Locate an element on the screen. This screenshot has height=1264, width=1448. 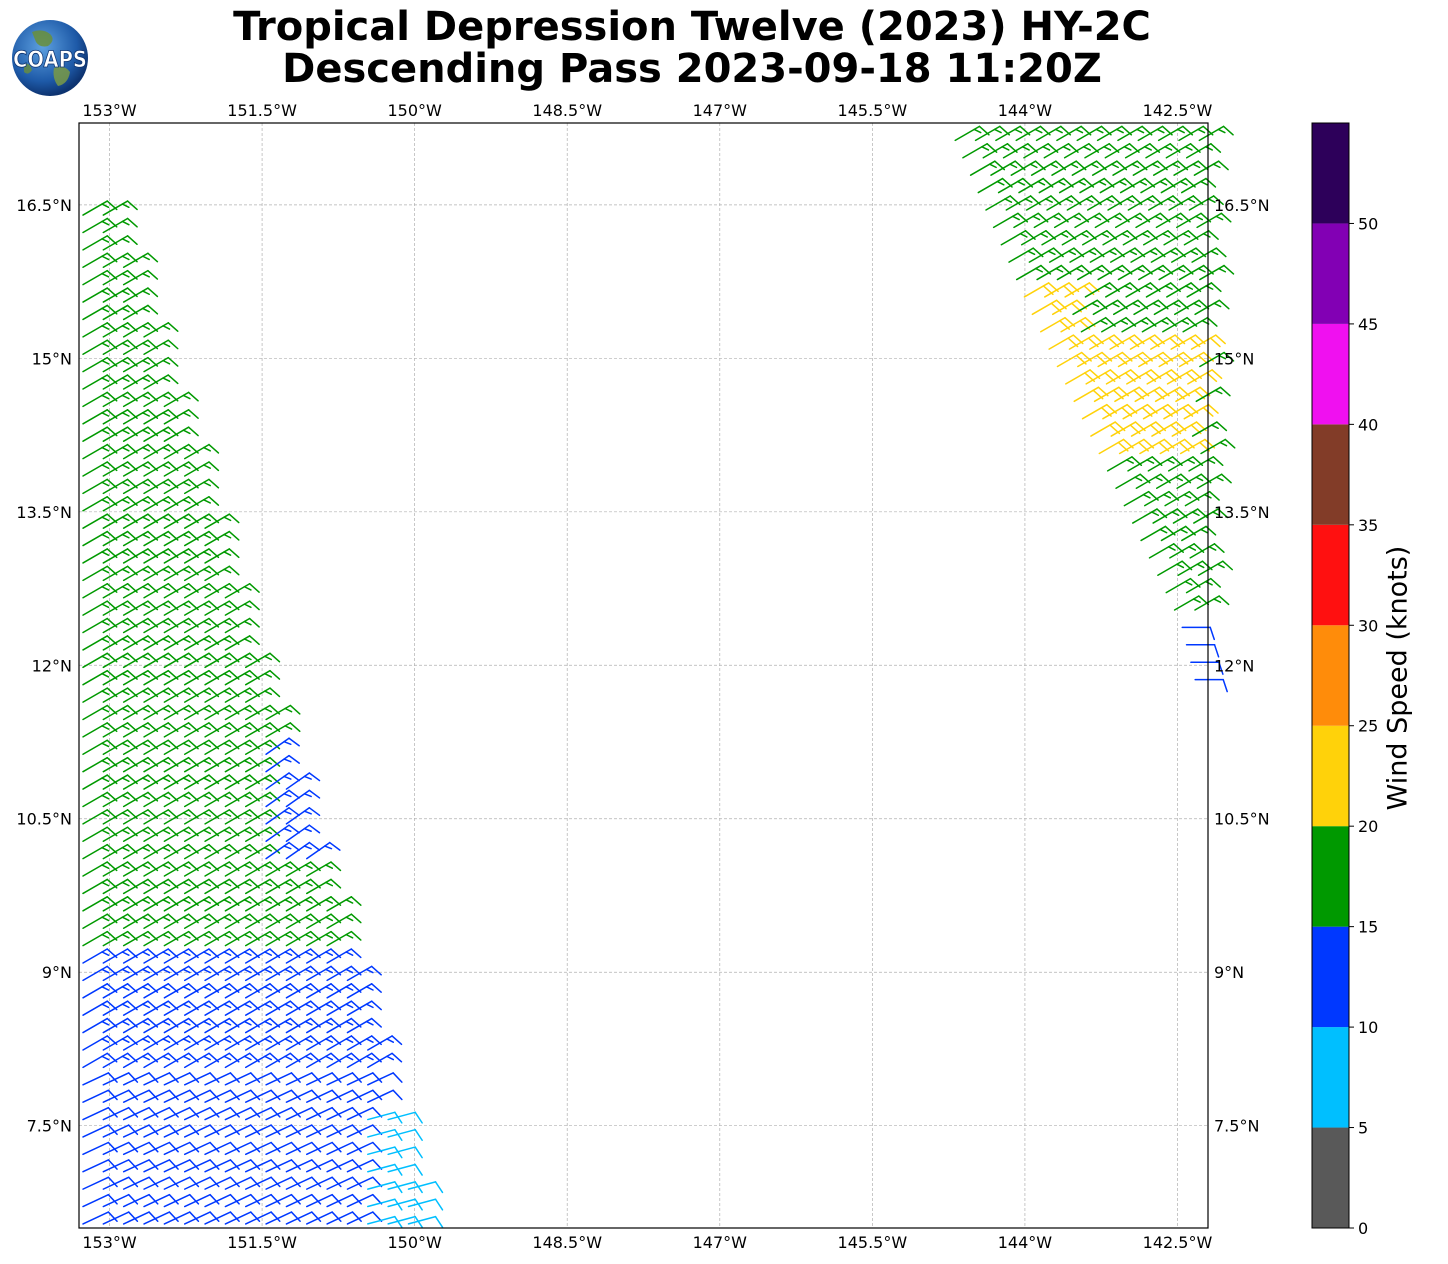
lat-tick-label-right: 7.5°N is located at coordinates (1236, 1126).